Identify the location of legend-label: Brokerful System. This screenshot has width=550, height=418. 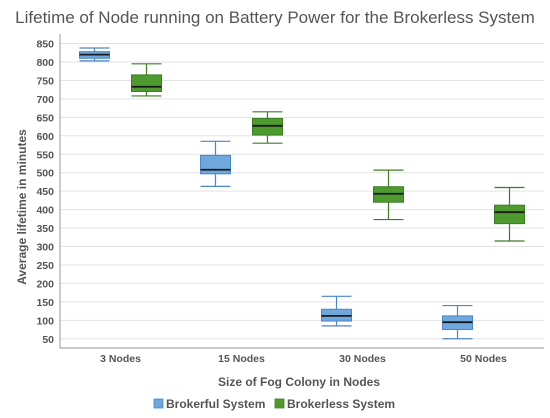
(215, 404).